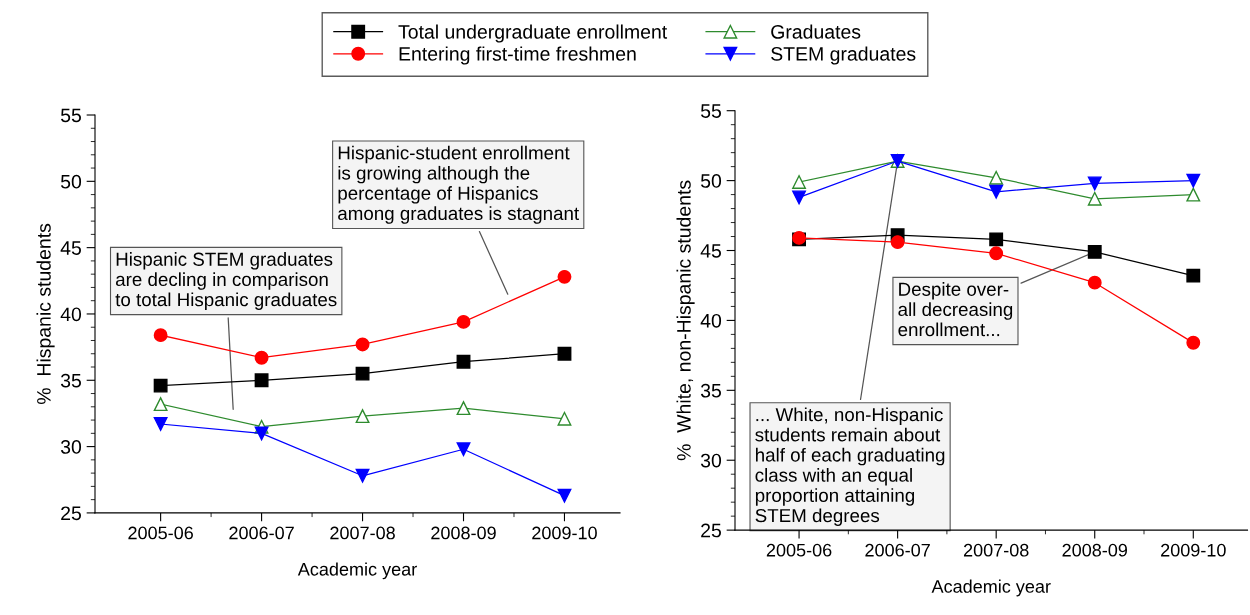 This screenshot has width=1250, height=615. I want to click on legend-label: Graduates, so click(816, 31).